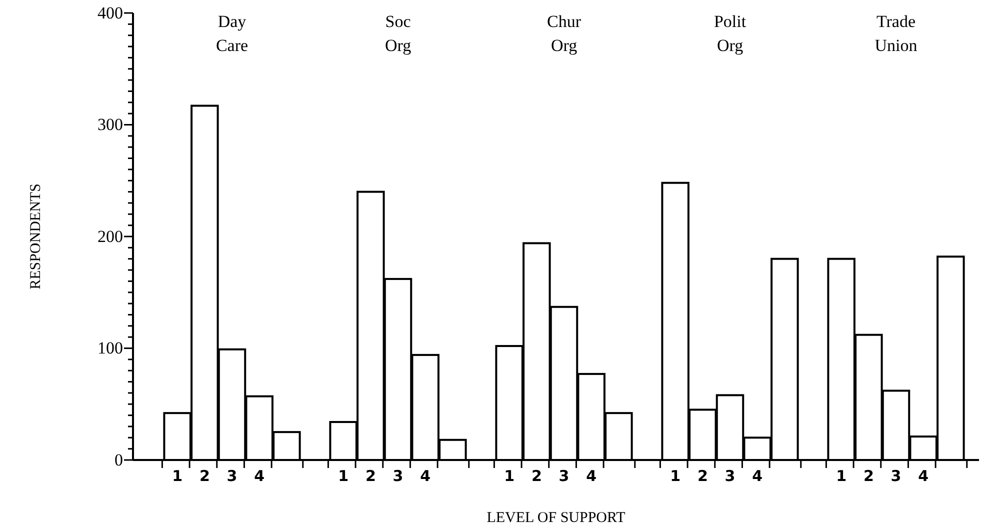 Image resolution: width=986 pixels, height=530 pixels. I want to click on x-tick-label: Polit Org, so click(730, 33).